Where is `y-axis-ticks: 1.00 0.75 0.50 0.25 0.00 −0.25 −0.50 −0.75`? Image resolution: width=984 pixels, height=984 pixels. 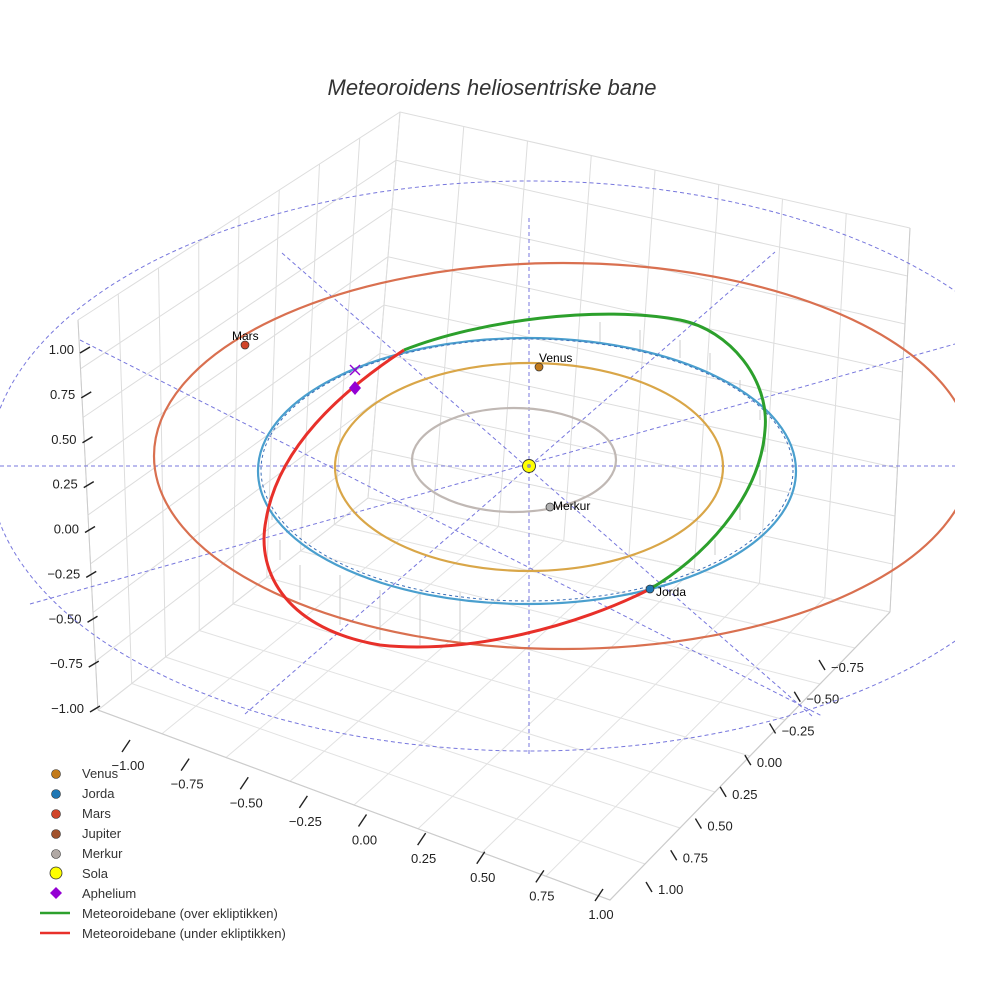 y-axis-ticks: 1.00 0.75 0.50 0.25 0.00 −0.25 −0.50 −0.75 is located at coordinates (754, 778).